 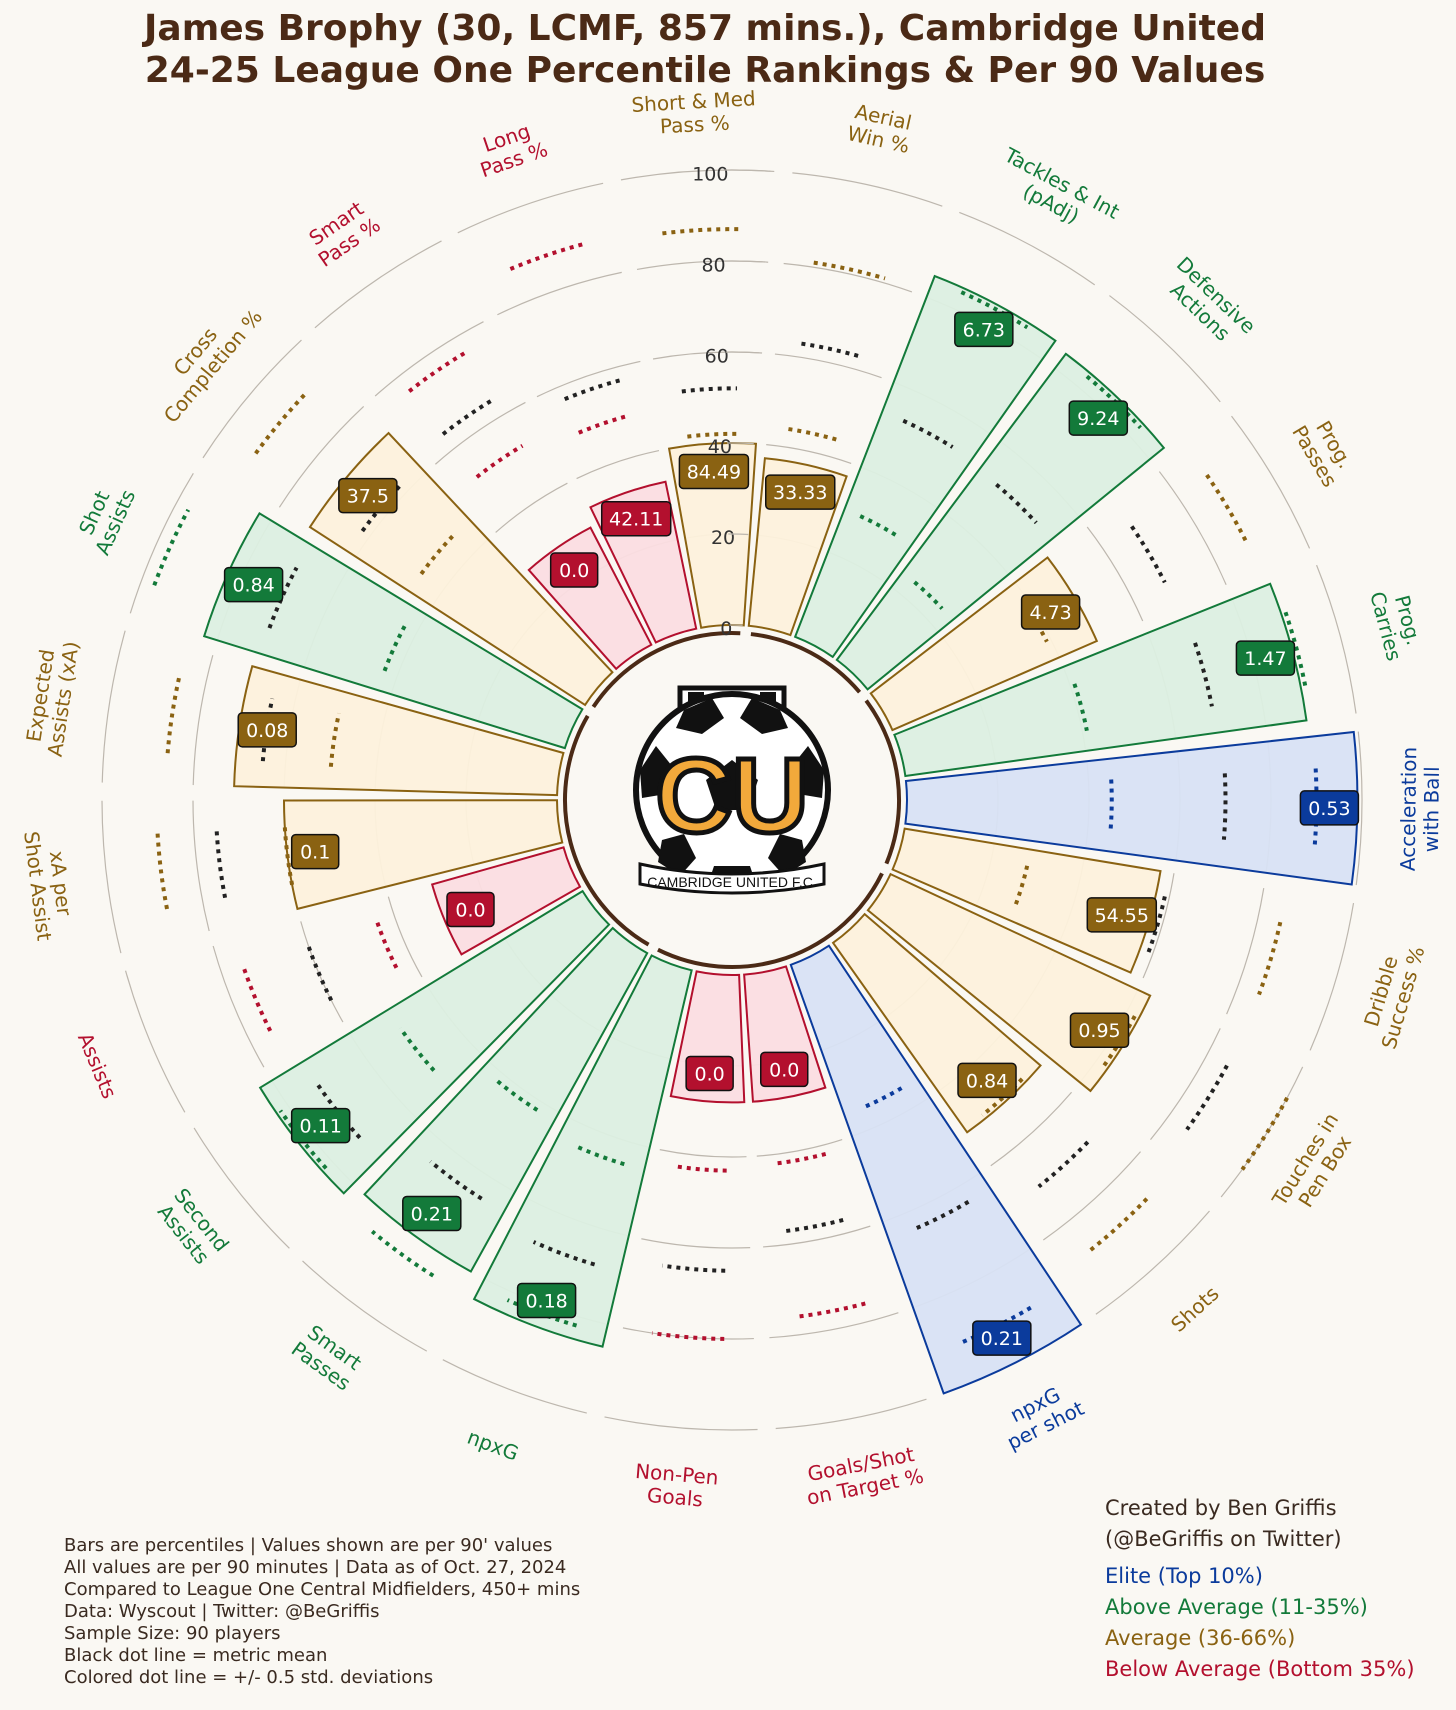 What do you see at coordinates (1420, 809) in the screenshot?
I see `metric-label: Accelerationwith Ball` at bounding box center [1420, 809].